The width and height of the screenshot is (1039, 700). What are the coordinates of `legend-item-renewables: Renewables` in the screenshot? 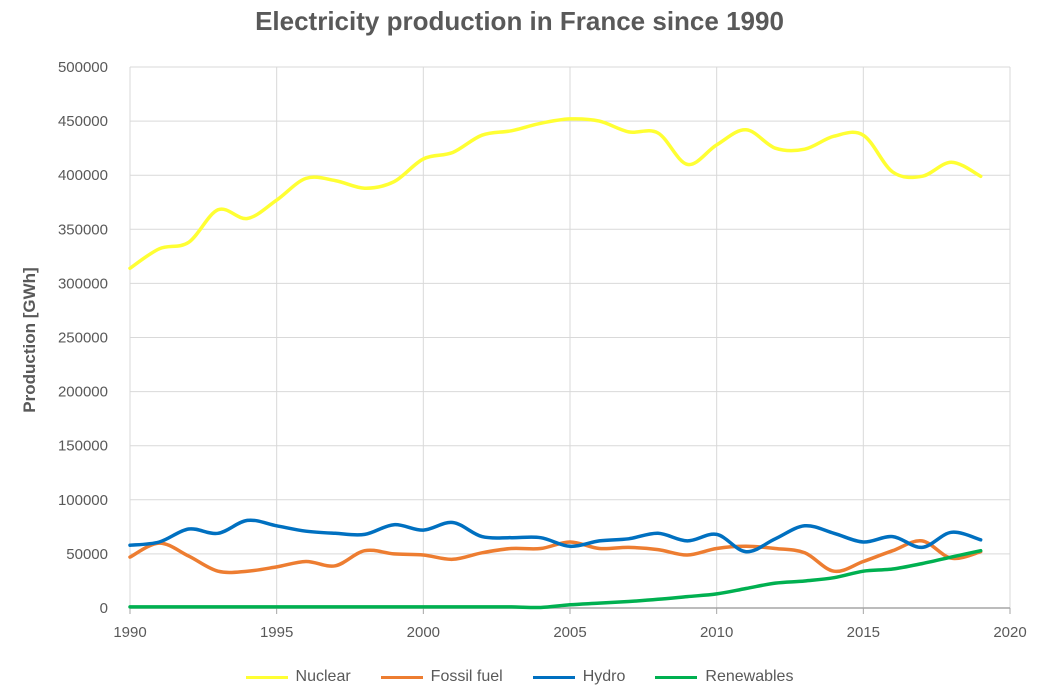 It's located at (724, 677).